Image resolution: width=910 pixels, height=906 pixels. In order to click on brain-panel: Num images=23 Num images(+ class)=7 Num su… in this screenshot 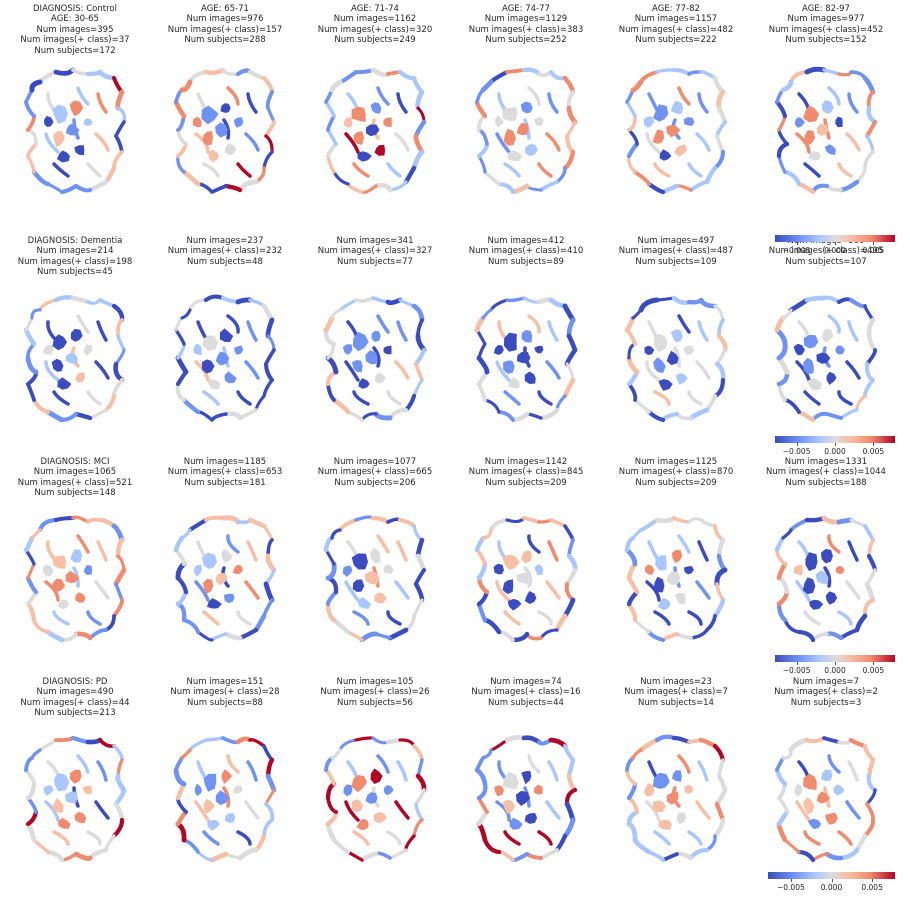, I will do `click(676, 787)`.